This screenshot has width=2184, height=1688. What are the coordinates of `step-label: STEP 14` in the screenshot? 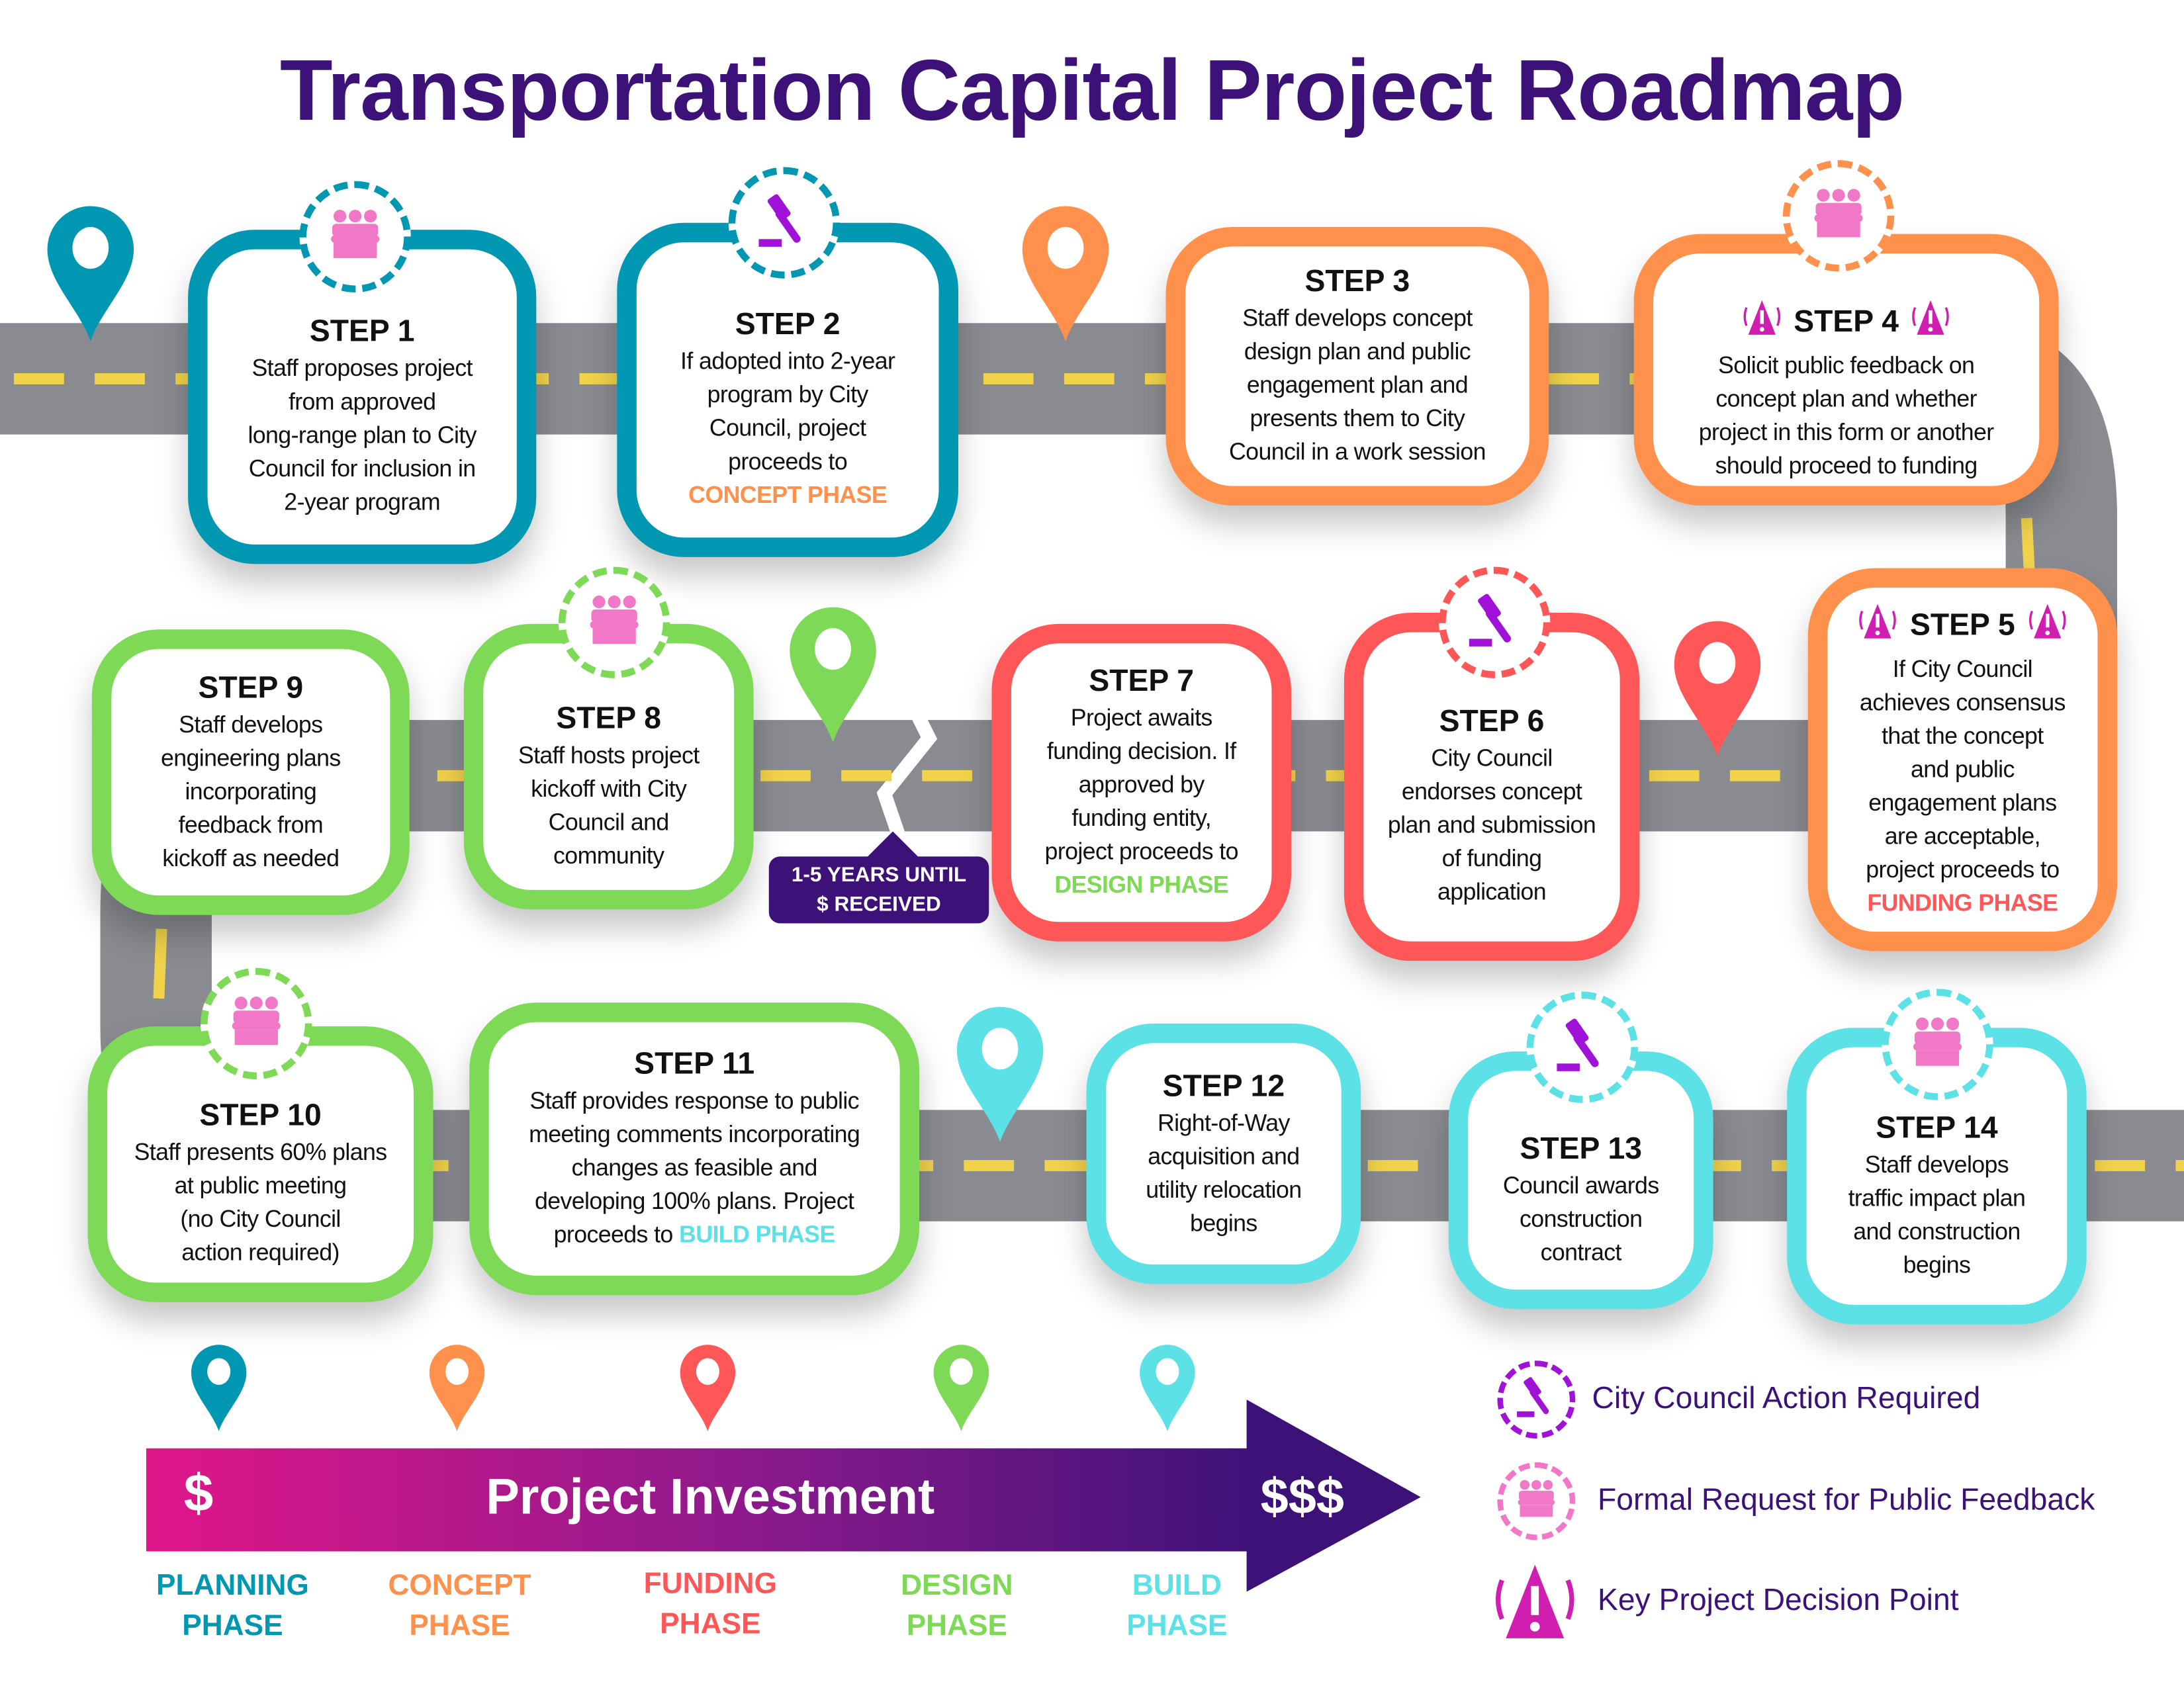 It's located at (1937, 1126).